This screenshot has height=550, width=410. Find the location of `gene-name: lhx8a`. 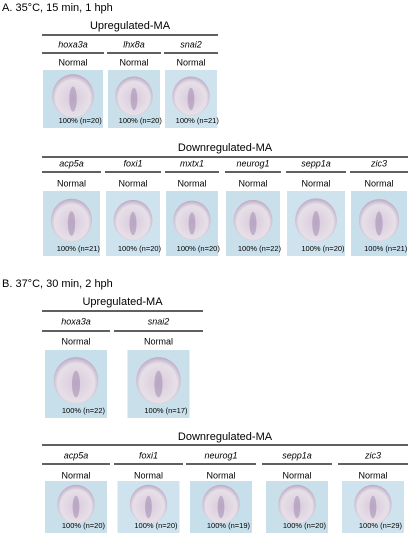

gene-name: lhx8a is located at coordinates (134, 44).